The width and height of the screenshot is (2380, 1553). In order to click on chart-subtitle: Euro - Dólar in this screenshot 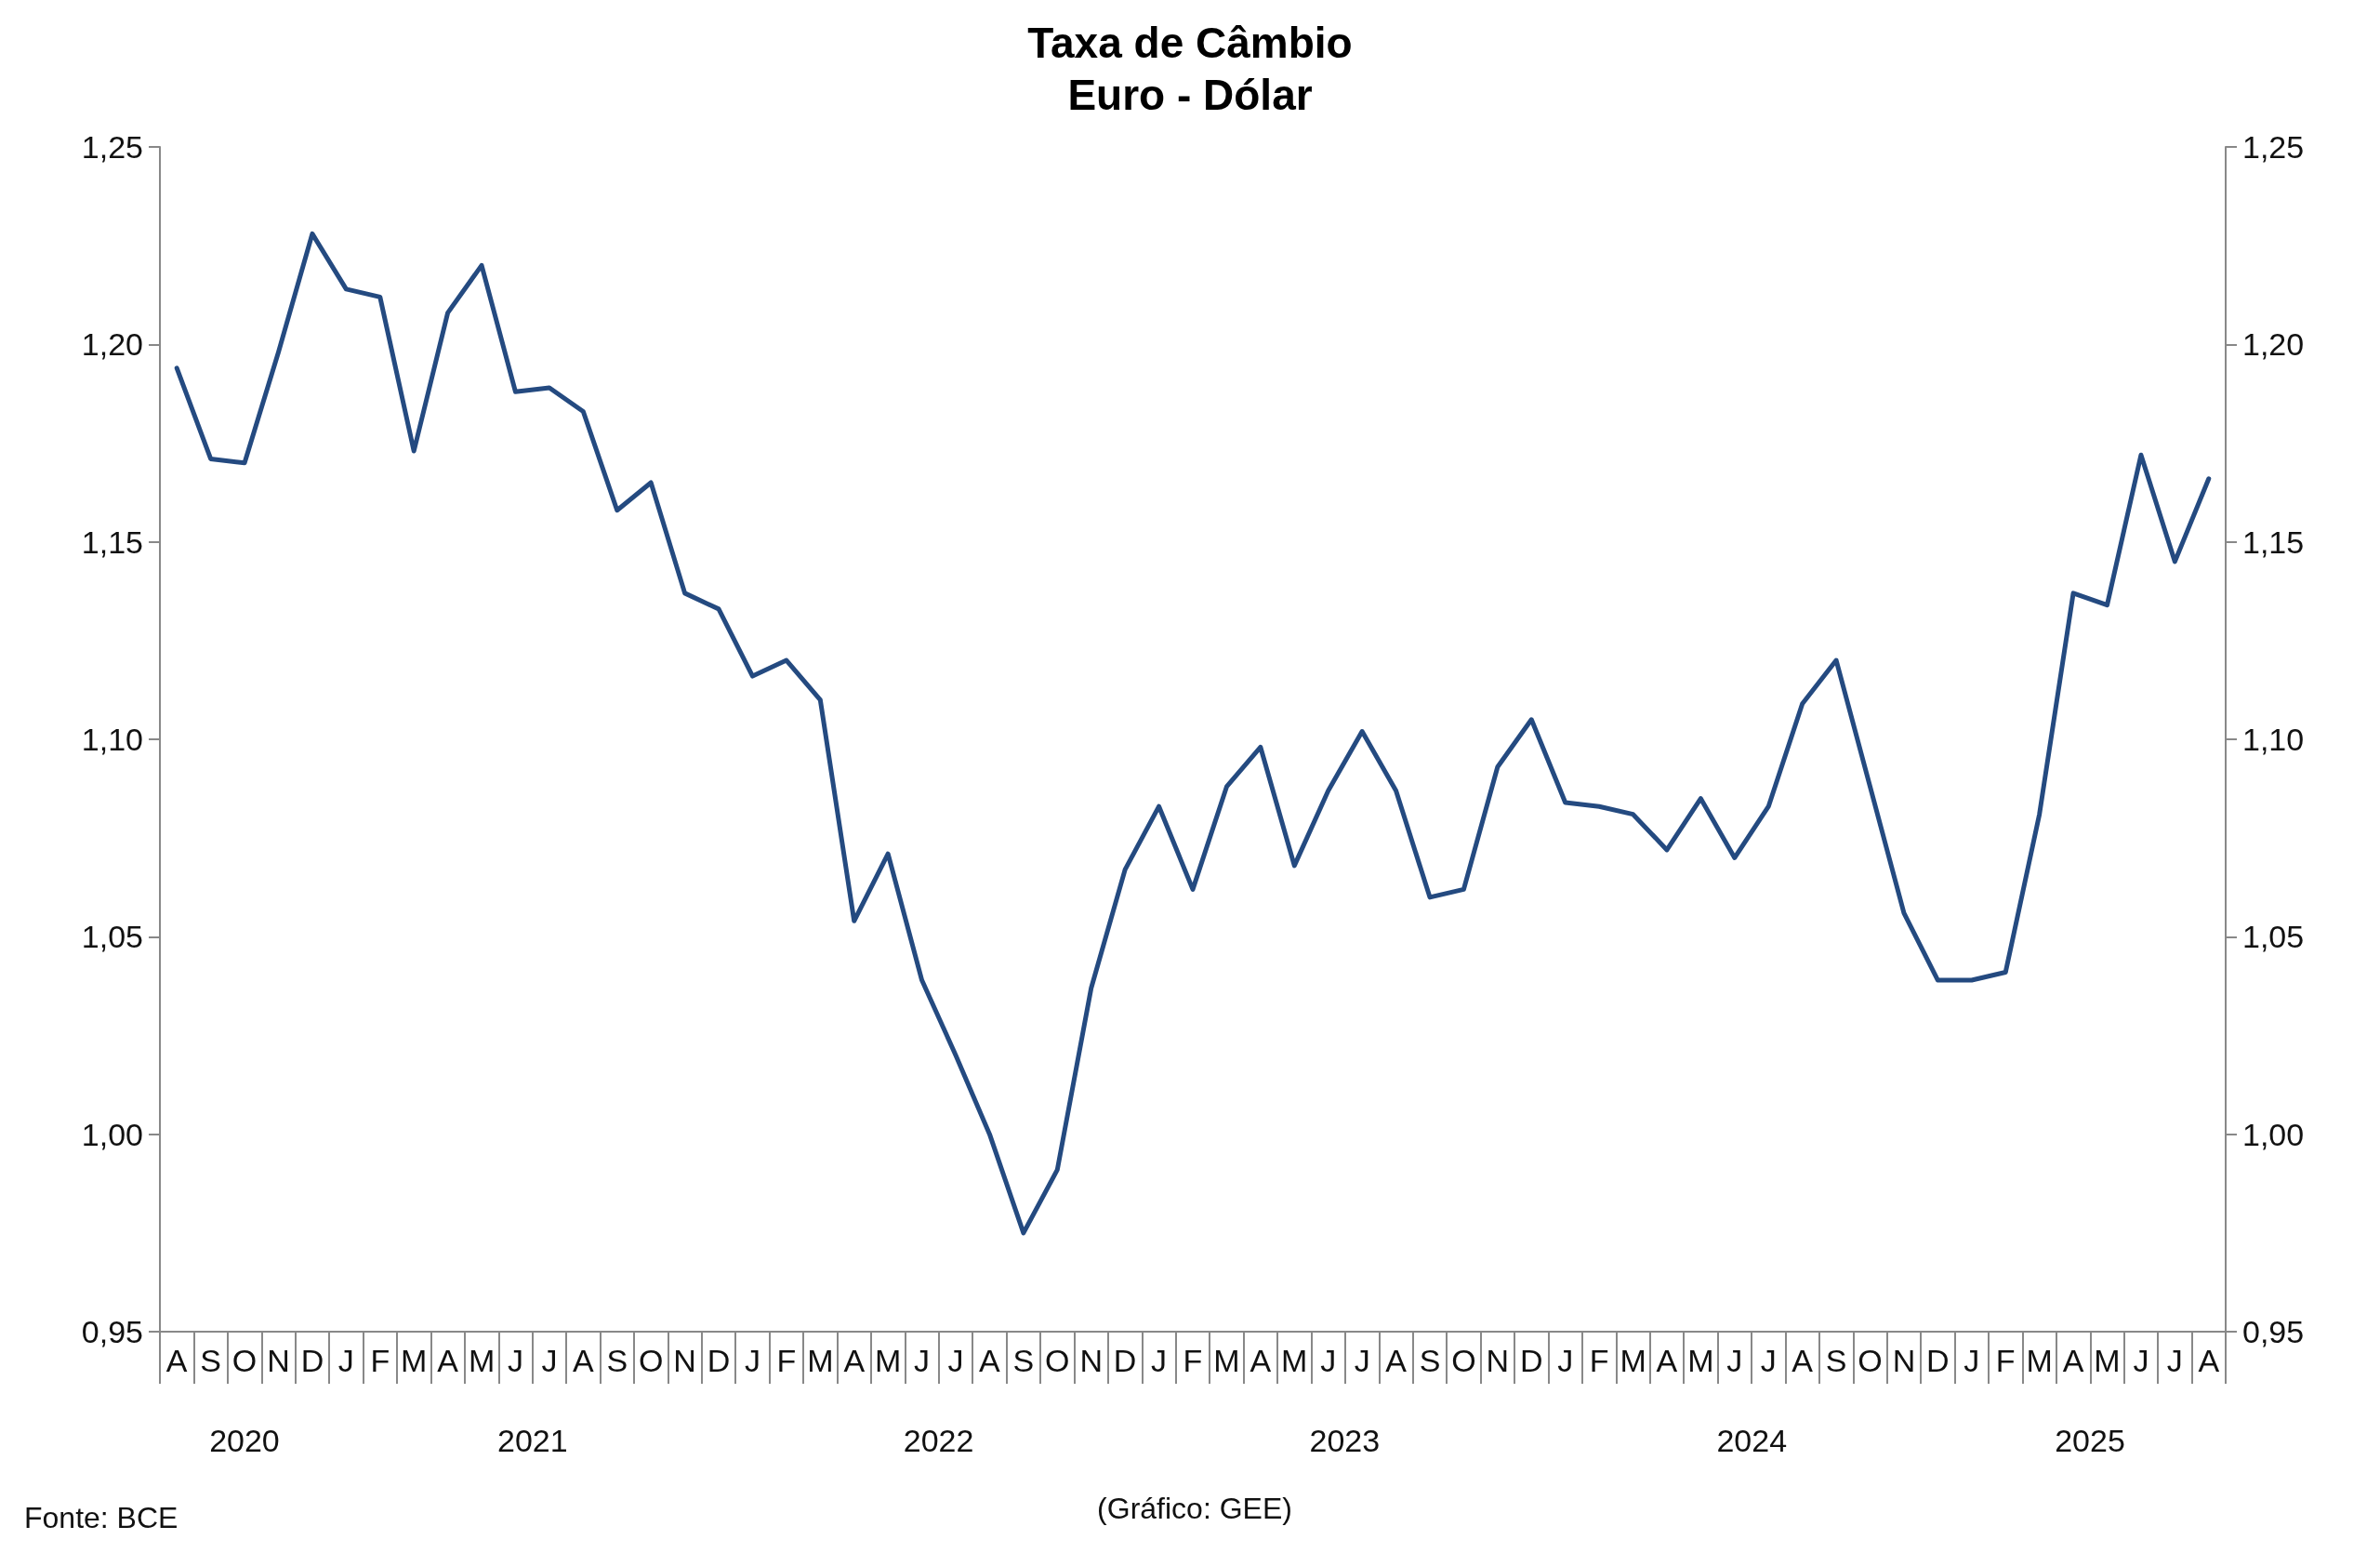, I will do `click(1190, 95)`.